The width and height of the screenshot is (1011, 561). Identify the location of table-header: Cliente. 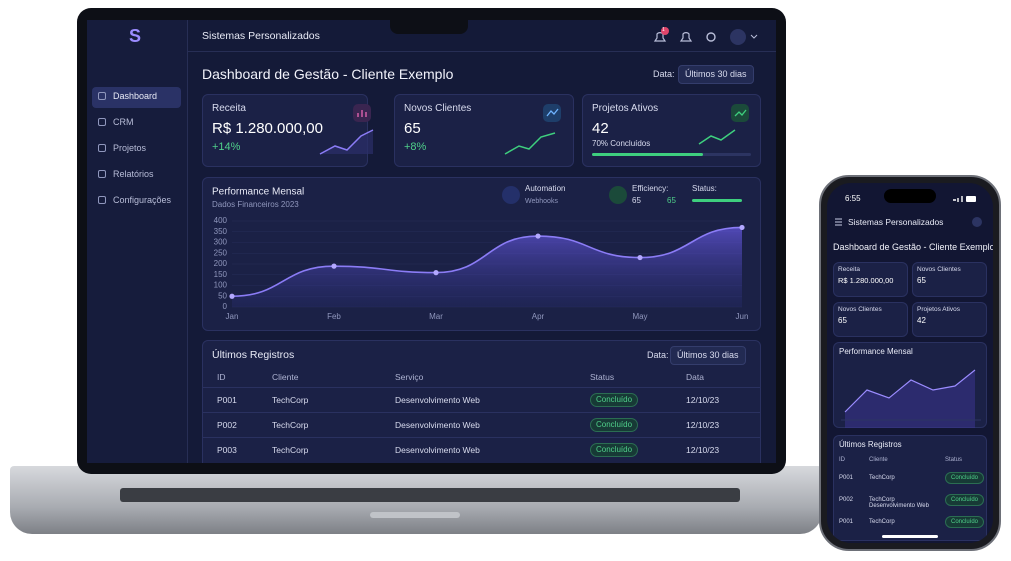
(285, 377).